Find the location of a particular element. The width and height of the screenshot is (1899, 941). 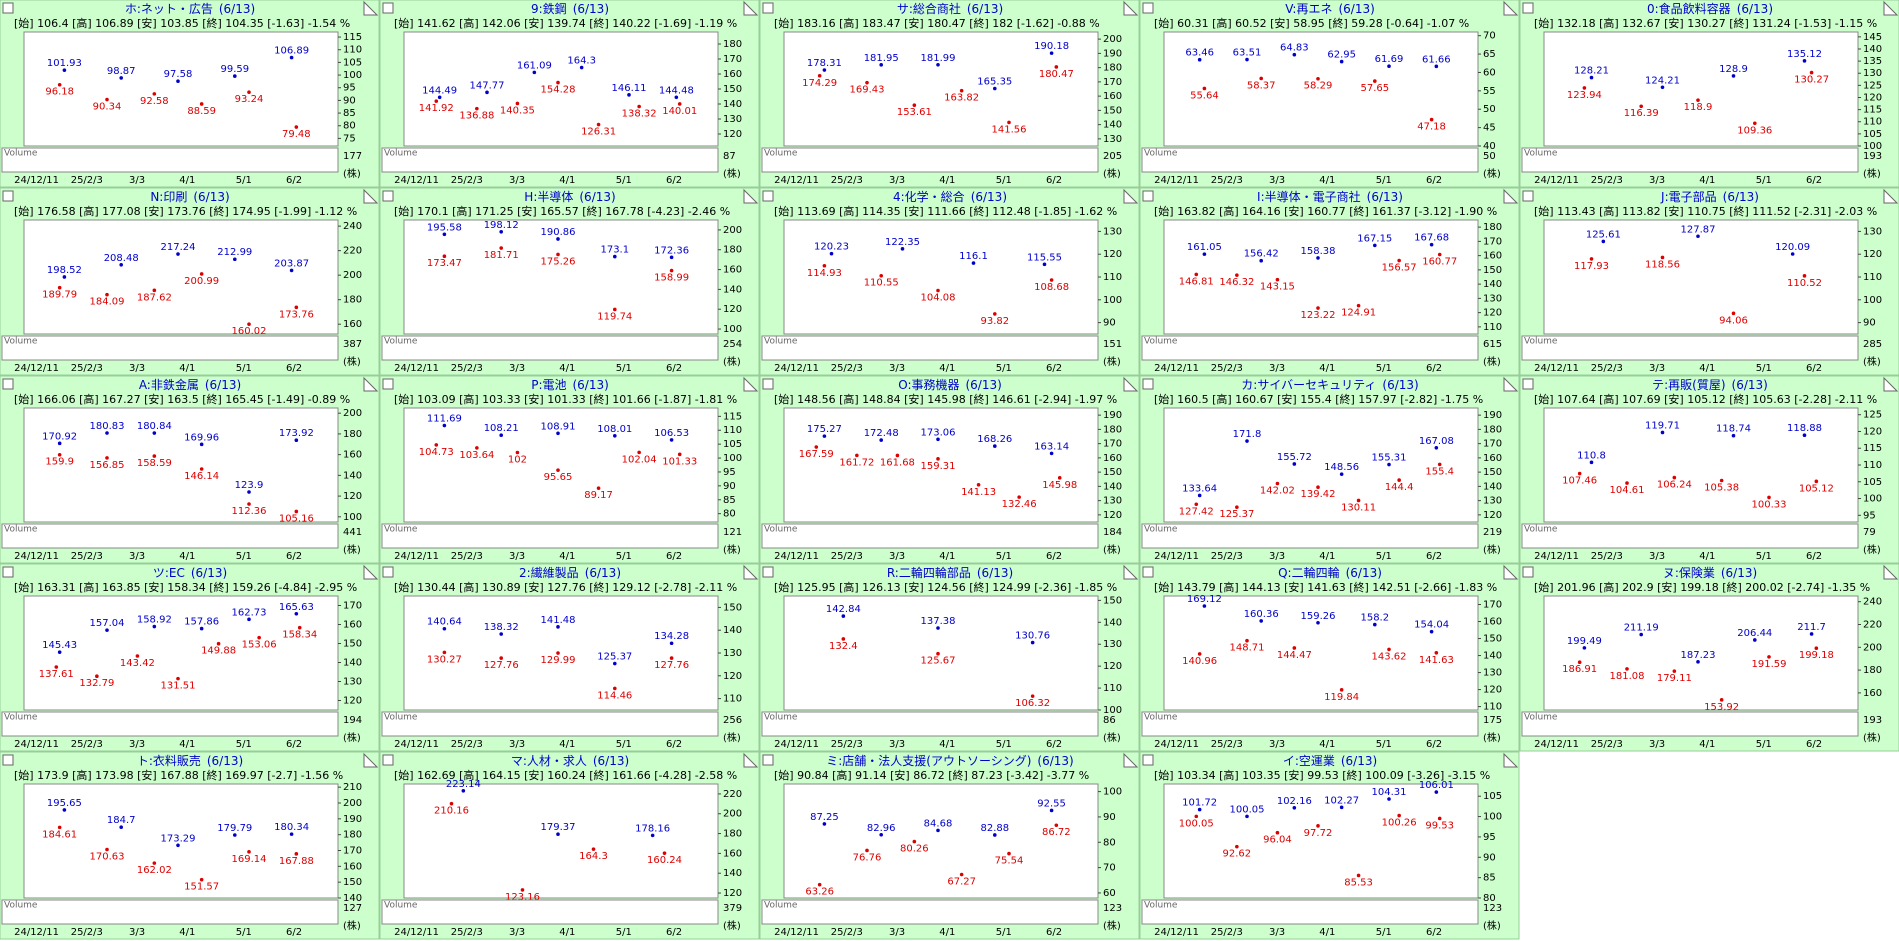

y-tick-label: 115 is located at coordinates (1872, 110).